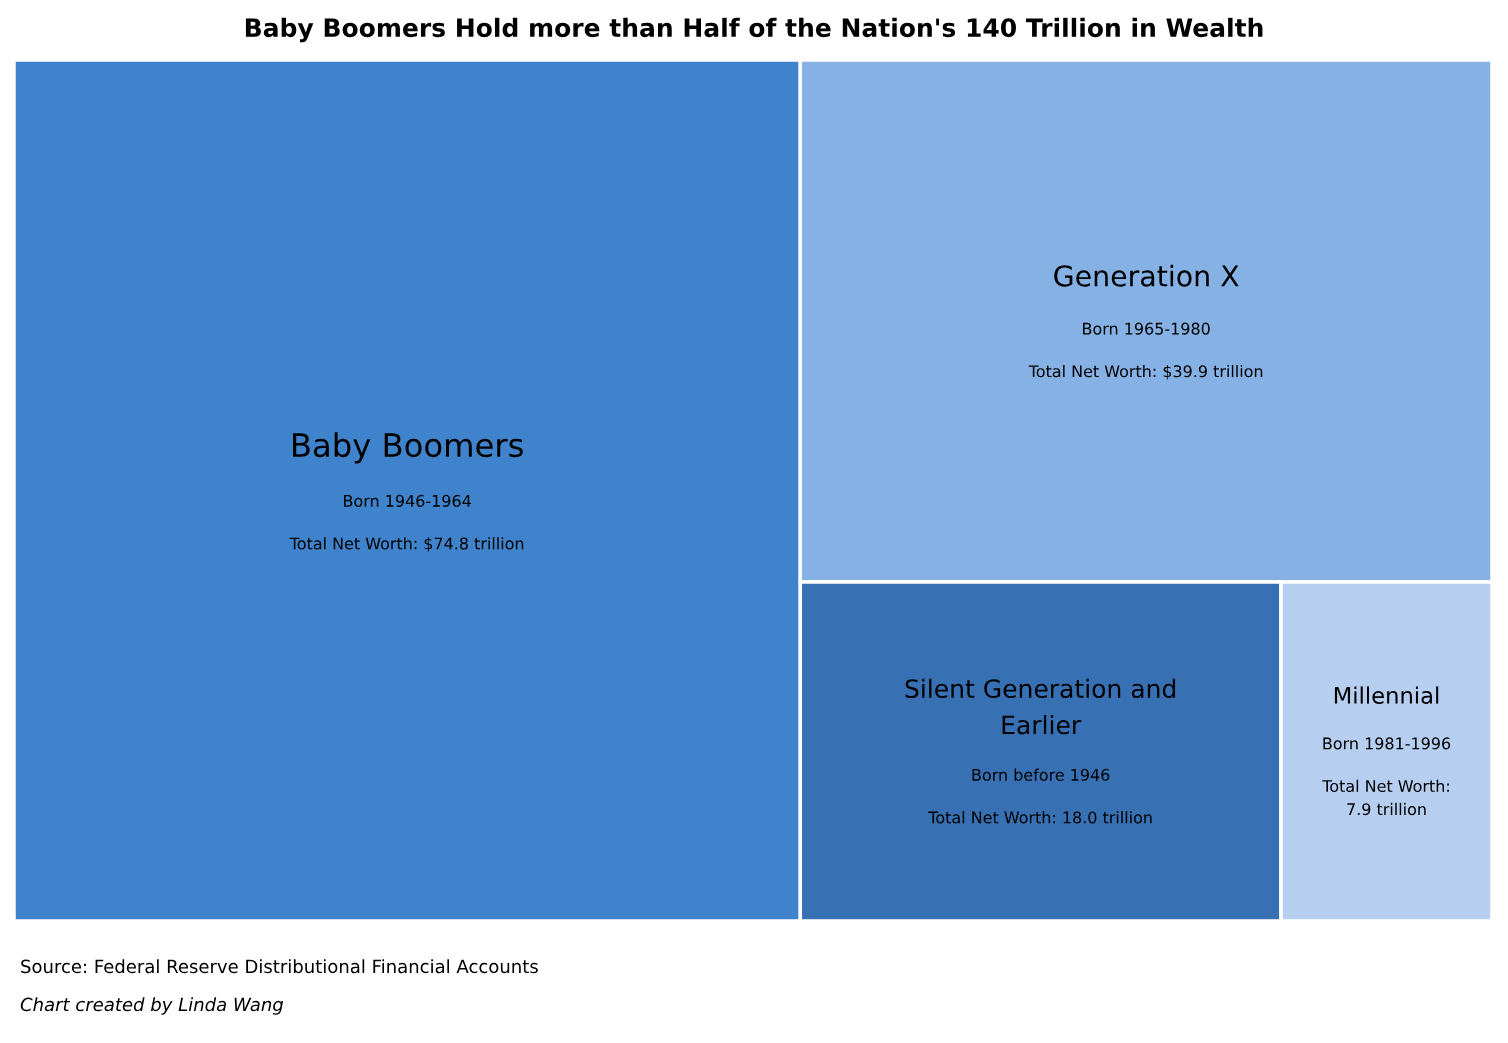 The height and width of the screenshot is (1043, 1508). I want to click on category-label: Silent Generation and Earlier, so click(1040, 706).